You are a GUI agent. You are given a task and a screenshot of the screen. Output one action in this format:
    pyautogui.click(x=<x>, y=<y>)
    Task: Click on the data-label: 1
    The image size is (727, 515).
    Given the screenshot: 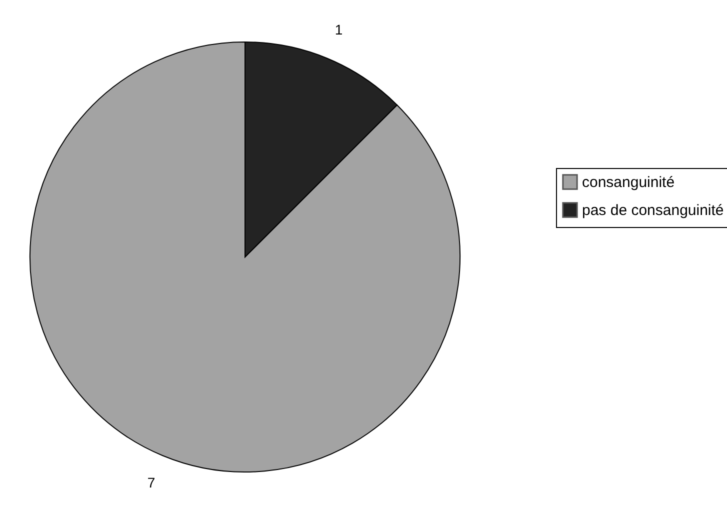 What is the action you would take?
    pyautogui.click(x=338, y=30)
    